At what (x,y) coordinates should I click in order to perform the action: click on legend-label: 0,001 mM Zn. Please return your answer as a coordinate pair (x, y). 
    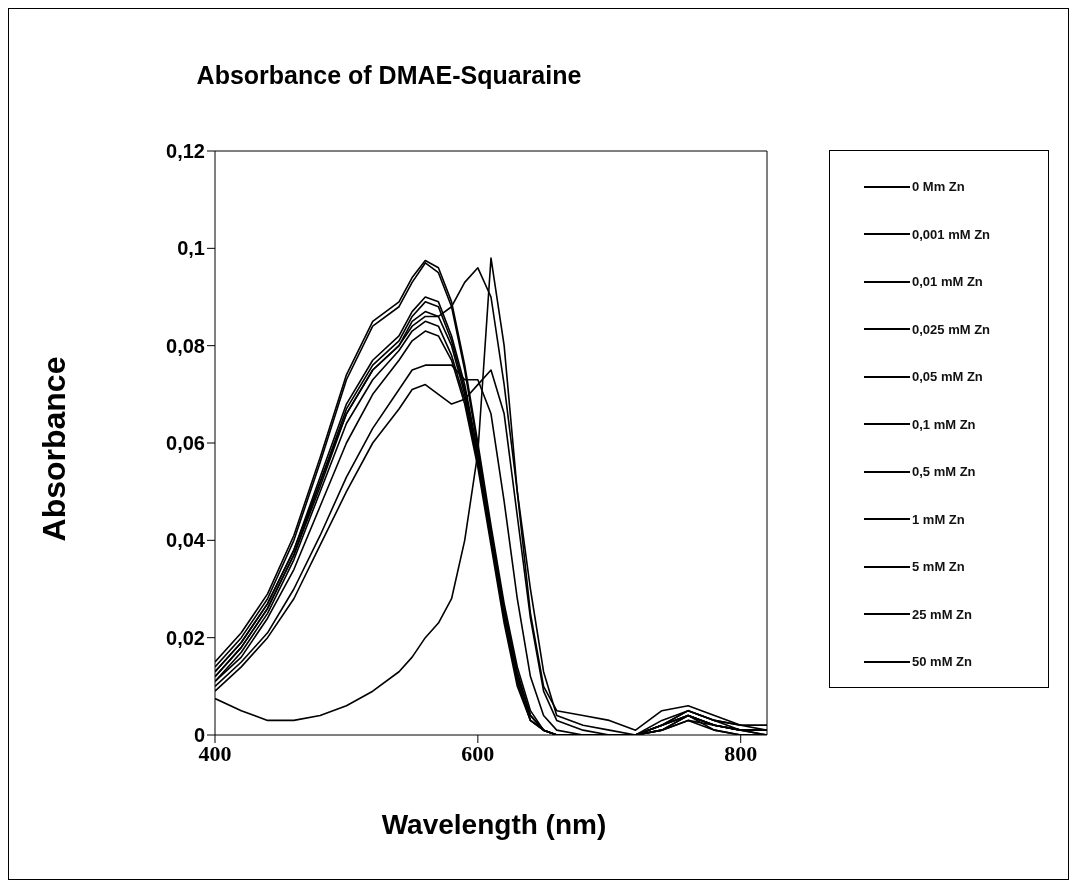
    Looking at the image, I should click on (951, 234).